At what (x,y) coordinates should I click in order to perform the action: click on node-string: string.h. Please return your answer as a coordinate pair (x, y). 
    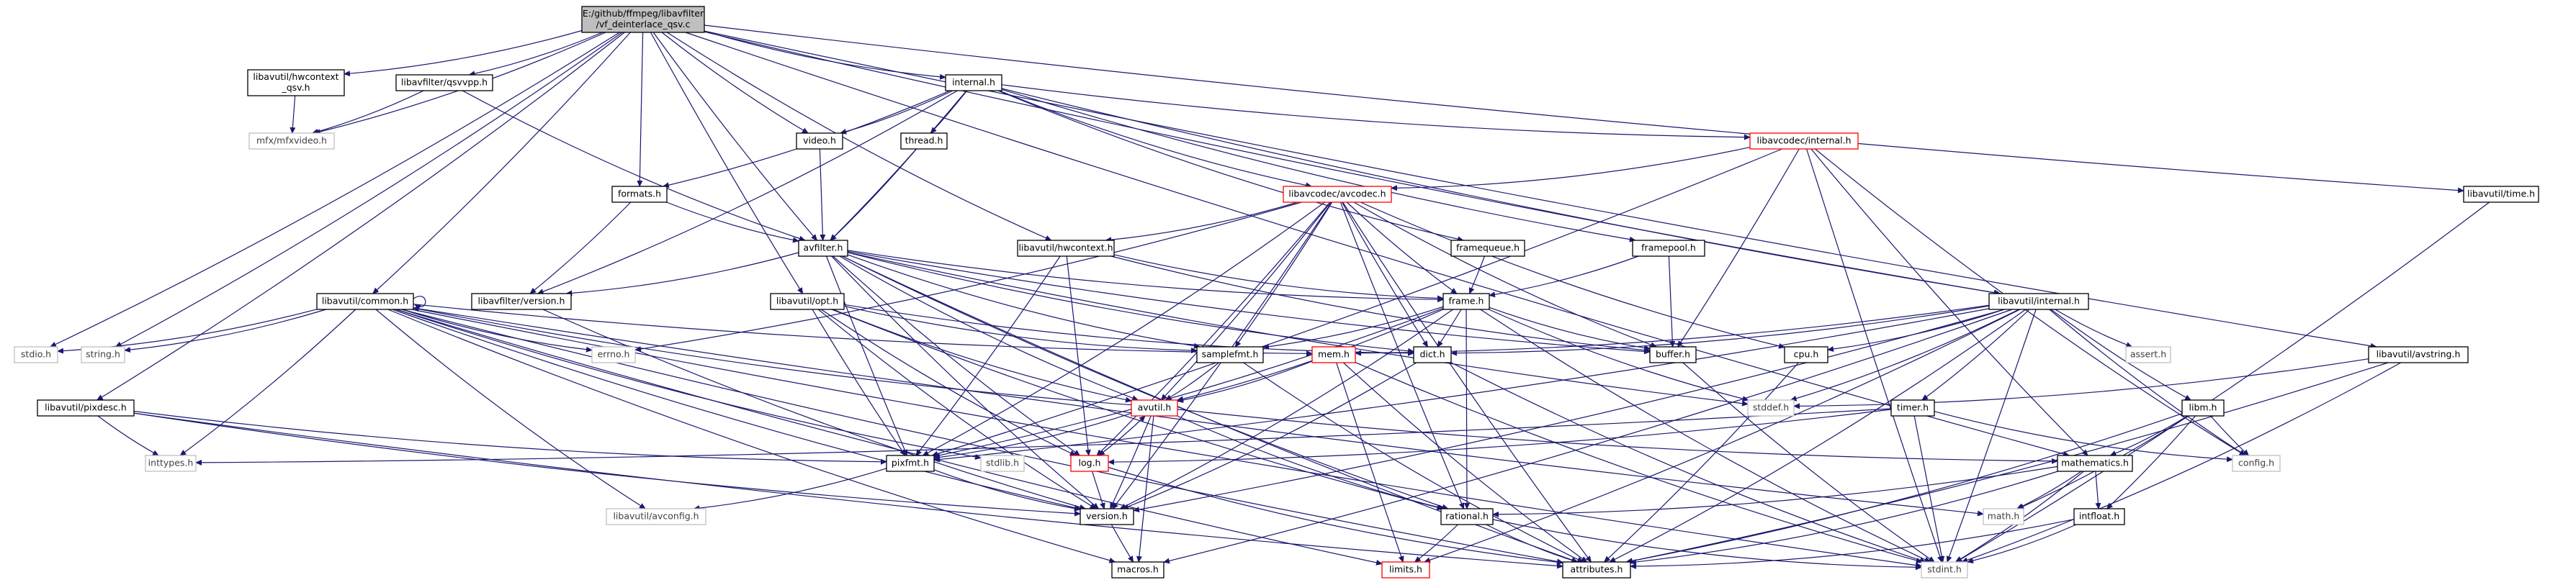
    Looking at the image, I should click on (103, 354).